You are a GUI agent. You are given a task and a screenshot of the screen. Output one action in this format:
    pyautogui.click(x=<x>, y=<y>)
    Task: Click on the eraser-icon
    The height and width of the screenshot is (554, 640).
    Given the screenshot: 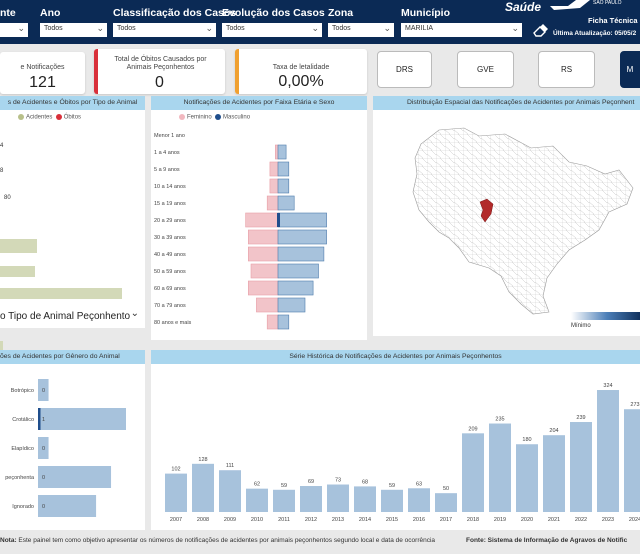 What is the action you would take?
    pyautogui.click(x=540, y=31)
    